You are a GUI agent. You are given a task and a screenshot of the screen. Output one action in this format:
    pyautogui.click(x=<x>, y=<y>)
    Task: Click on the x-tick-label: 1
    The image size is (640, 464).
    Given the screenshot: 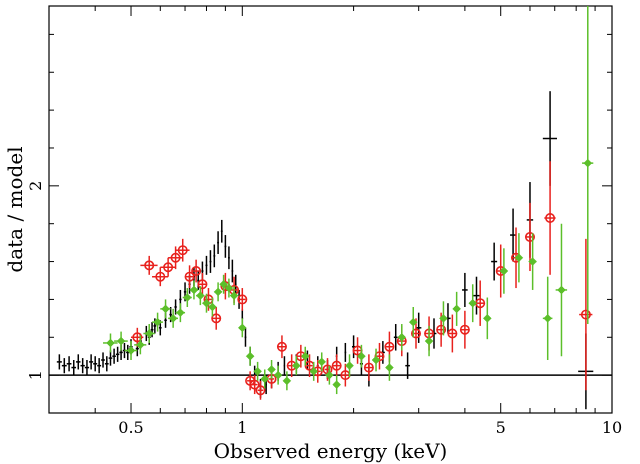 What is the action you would take?
    pyautogui.click(x=242, y=427)
    